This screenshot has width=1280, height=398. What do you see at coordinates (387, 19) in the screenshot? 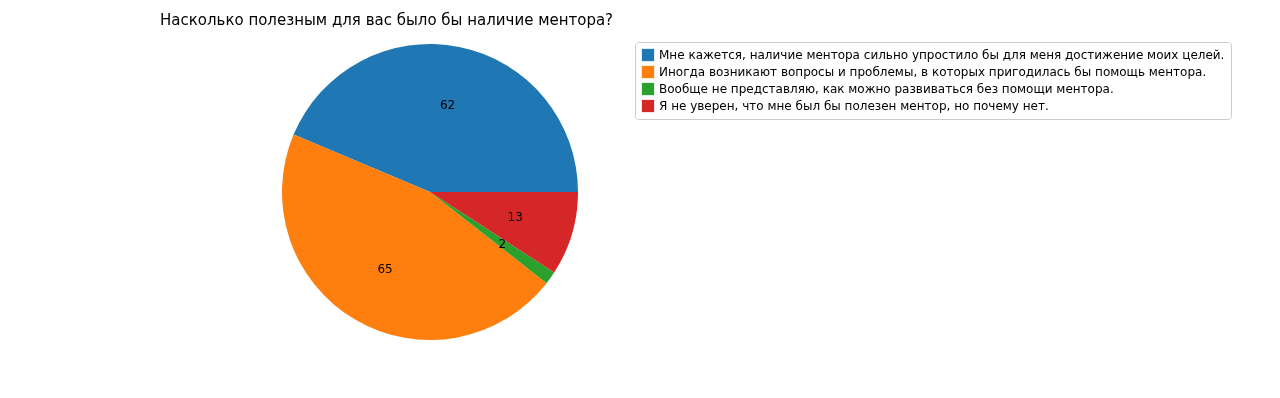
I see `chart-title: Насколько полезным для вас было бы наличие ментора?` at bounding box center [387, 19].